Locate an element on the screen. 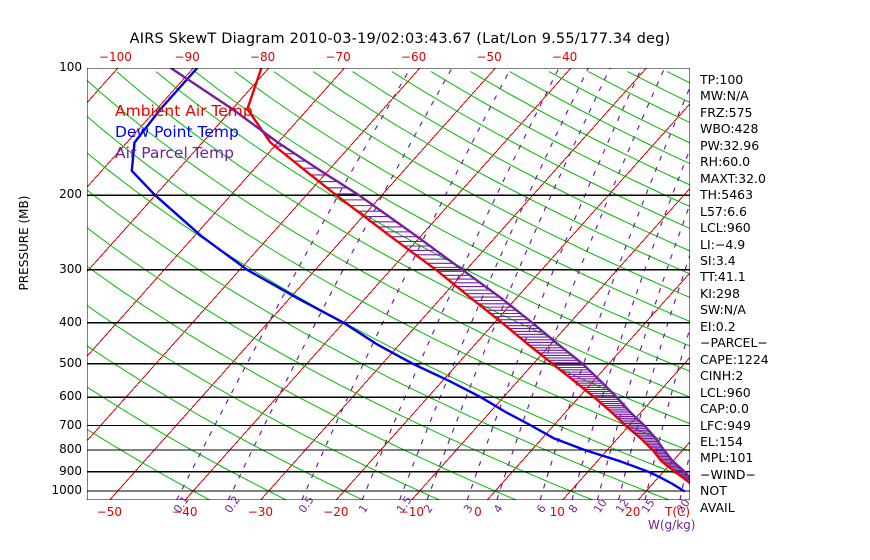  pressure-tick-700: 700 is located at coordinates (70, 424).